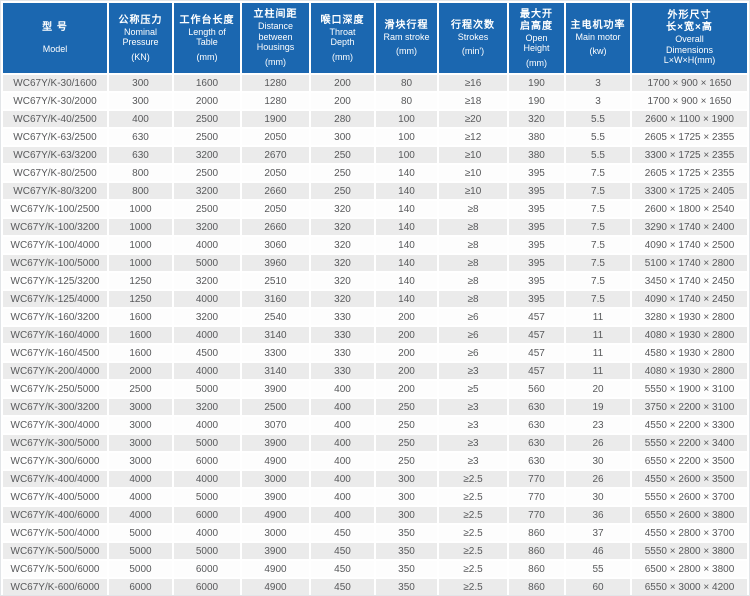  What do you see at coordinates (275, 263) in the screenshot?
I see `cell-housing_distance: 3960` at bounding box center [275, 263].